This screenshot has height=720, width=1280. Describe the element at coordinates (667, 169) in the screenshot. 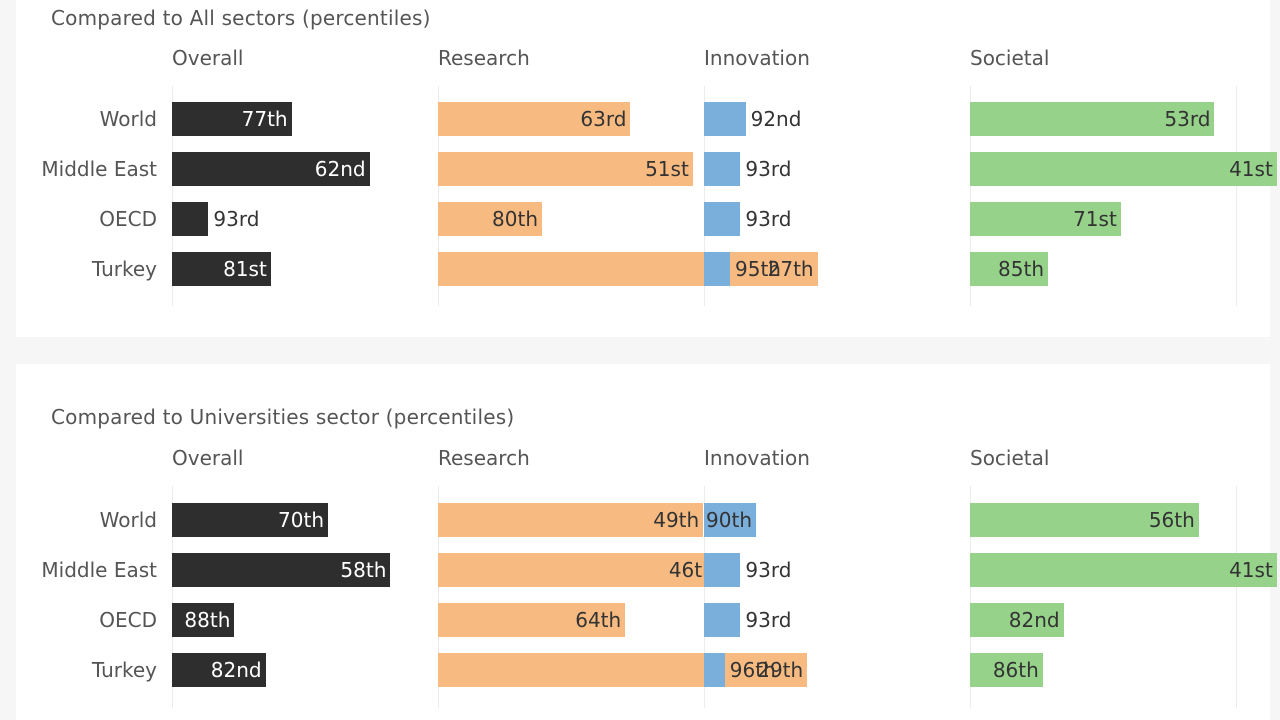

I see `bar-value-label: 51st` at that location.